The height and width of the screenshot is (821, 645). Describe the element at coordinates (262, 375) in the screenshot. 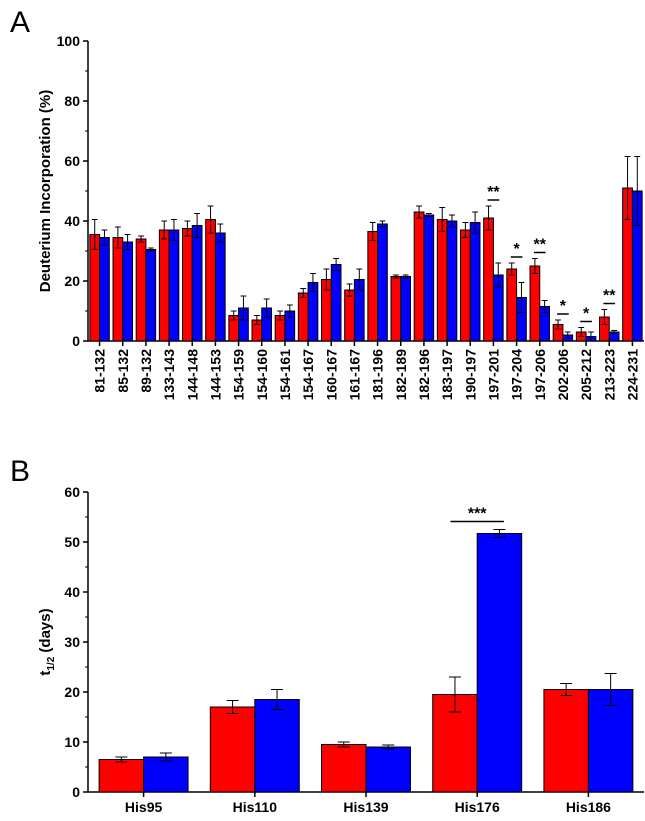

I see `x-tick-label: 154-160` at that location.